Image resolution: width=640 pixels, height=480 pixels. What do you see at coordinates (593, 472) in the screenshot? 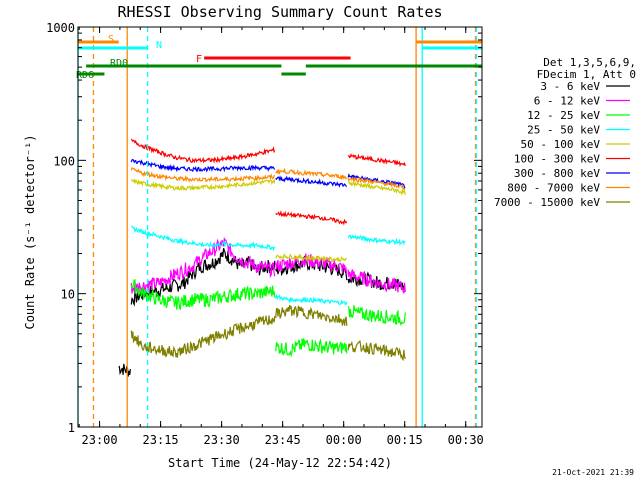
I see `timestamp: 21-Oct-2021 21:39` at bounding box center [593, 472].